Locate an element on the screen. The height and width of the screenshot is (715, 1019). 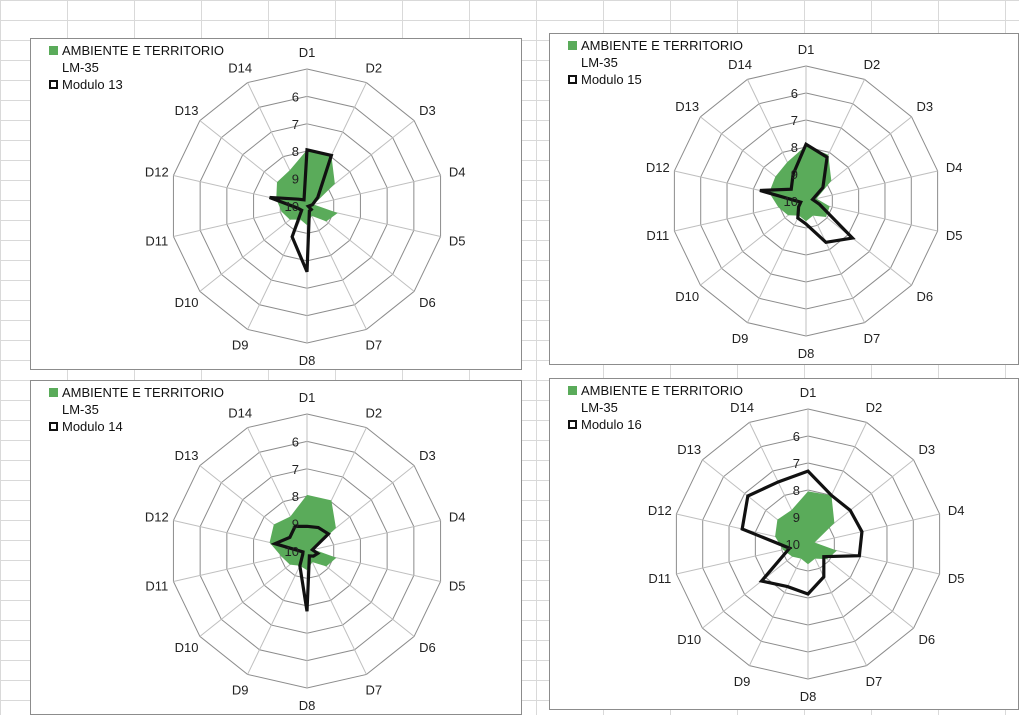
chart-legend: AMBIENTE E TERRITORIO LM-35 Modulo 16 is located at coordinates (655, 407).